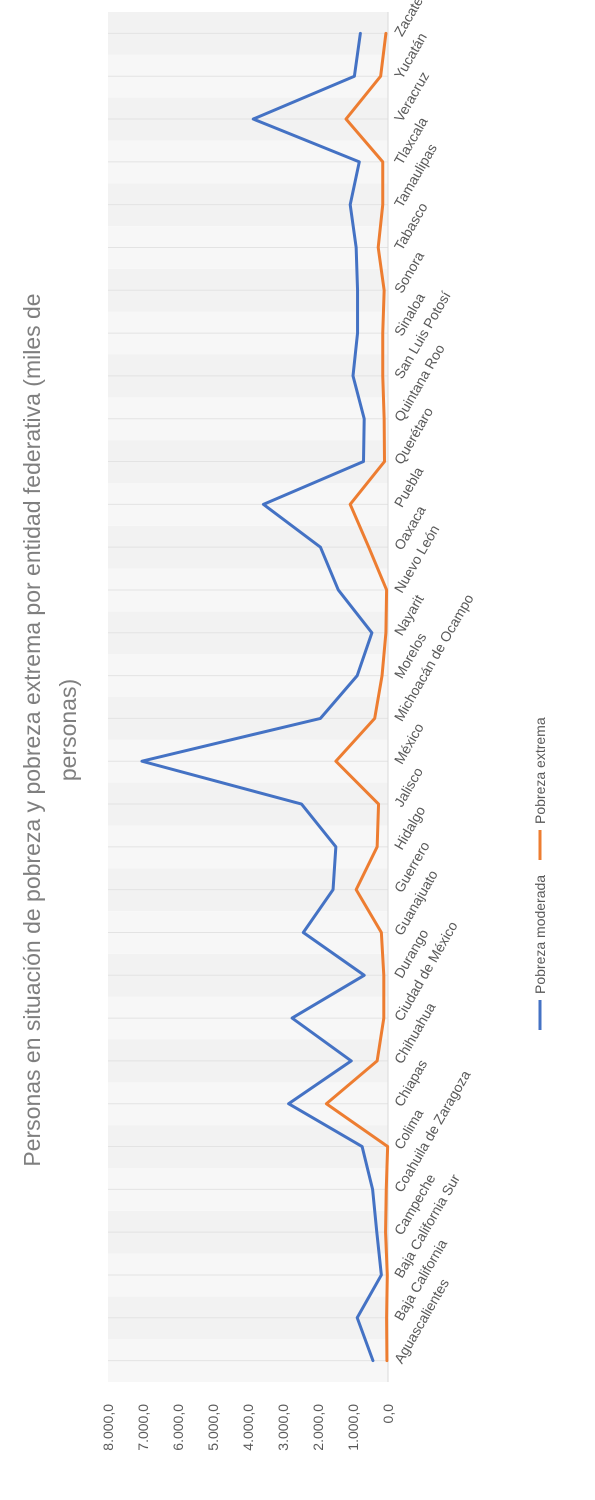  What do you see at coordinates (353, 1427) in the screenshot?
I see `y-tick-label: 1.000,0` at bounding box center [353, 1427].